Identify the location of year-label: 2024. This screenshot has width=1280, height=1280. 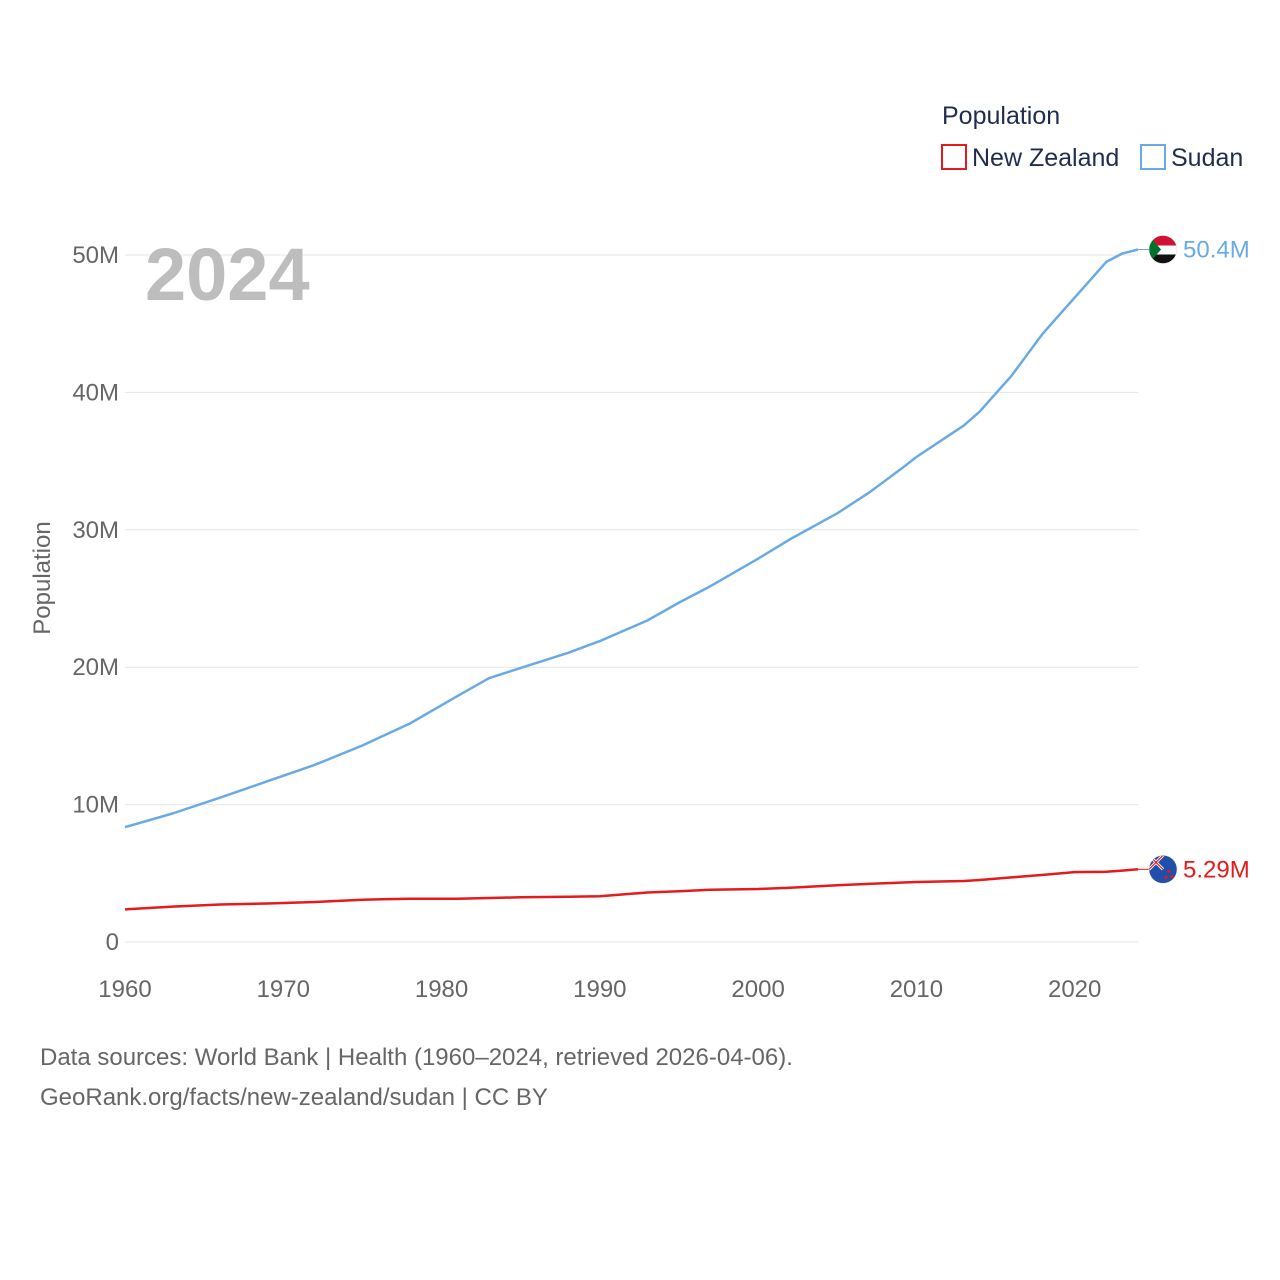
(227, 274).